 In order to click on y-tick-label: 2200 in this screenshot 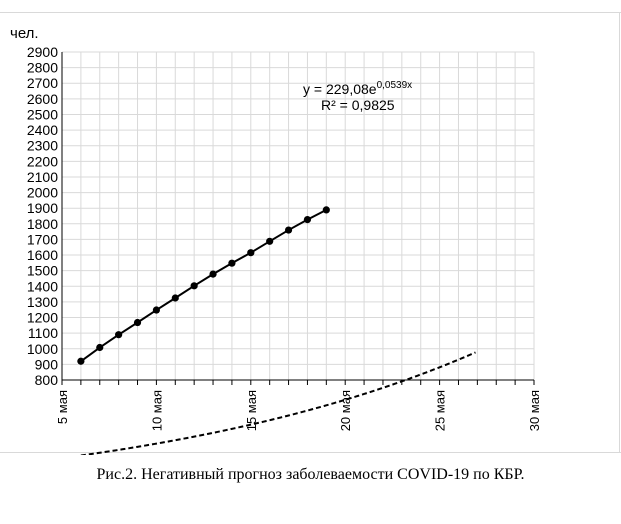, I will do `click(42, 161)`.